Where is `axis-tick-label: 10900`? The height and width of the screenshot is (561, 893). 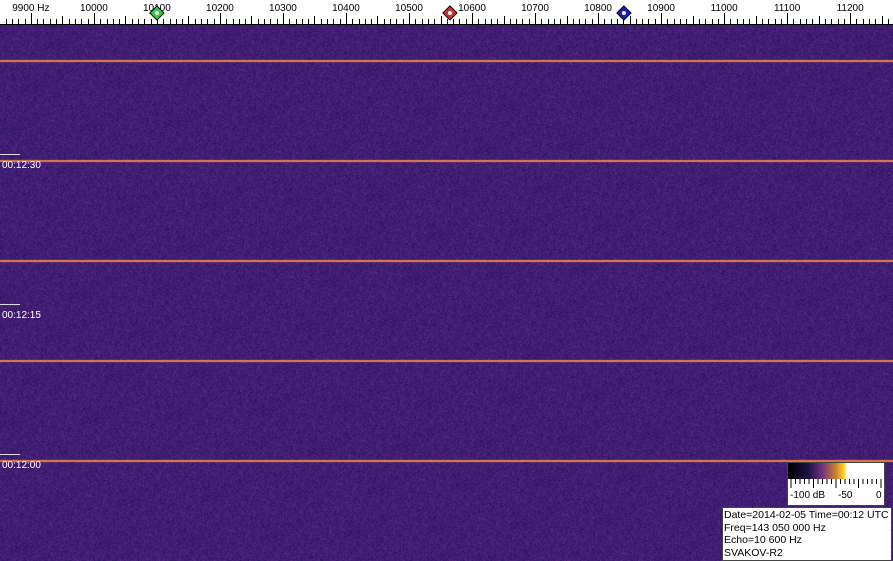 axis-tick-label: 10900 is located at coordinates (661, 8).